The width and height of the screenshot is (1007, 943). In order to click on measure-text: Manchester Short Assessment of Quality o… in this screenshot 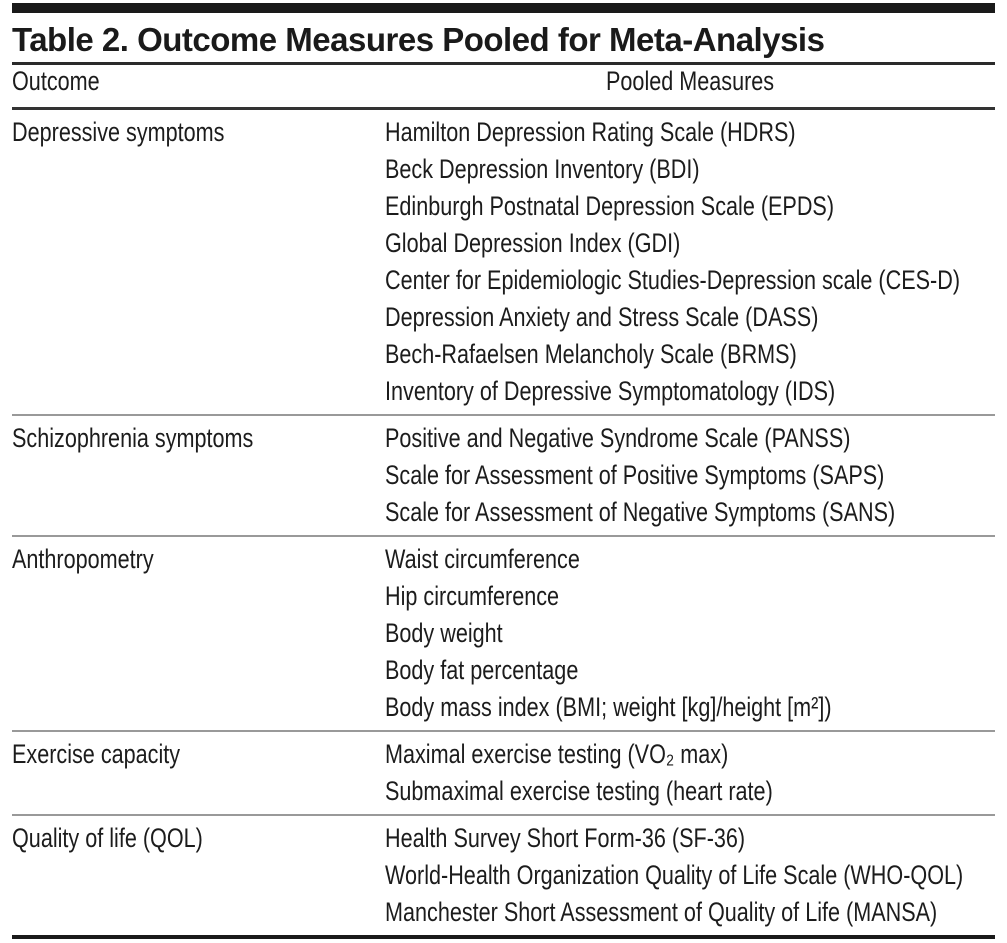, I will do `click(661, 912)`.